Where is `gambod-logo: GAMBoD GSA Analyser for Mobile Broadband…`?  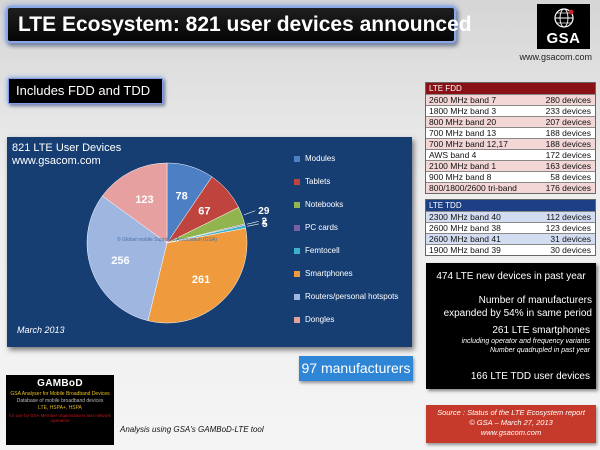 gambod-logo: GAMBoD GSA Analyser for Mobile Broadband… is located at coordinates (60, 410).